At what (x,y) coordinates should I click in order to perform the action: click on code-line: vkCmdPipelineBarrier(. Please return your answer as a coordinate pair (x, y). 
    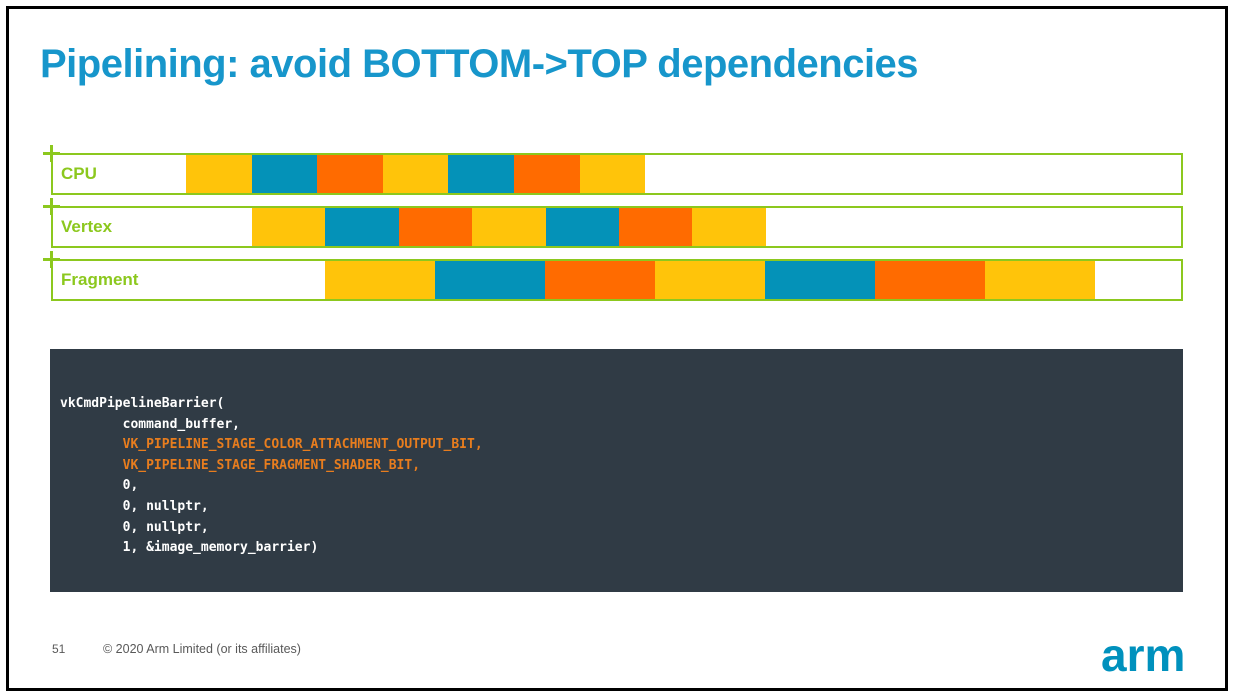
    Looking at the image, I should click on (142, 403).